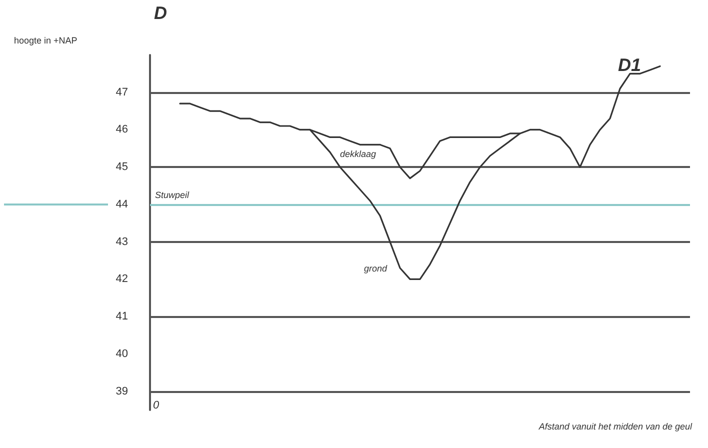 This screenshot has height=448, width=708. Describe the element at coordinates (122, 391) in the screenshot. I see `y-tick-label: 39` at that location.